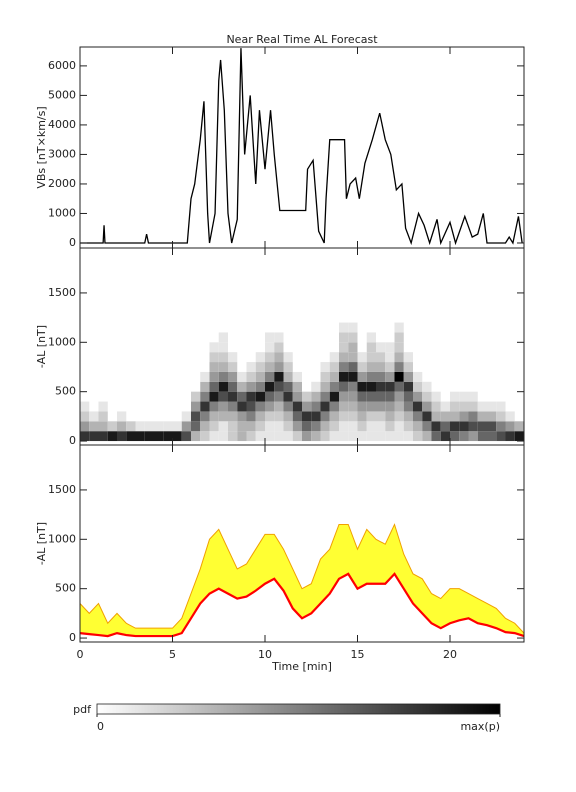  I want to click on y-tick-label: 6000, so click(62, 65).